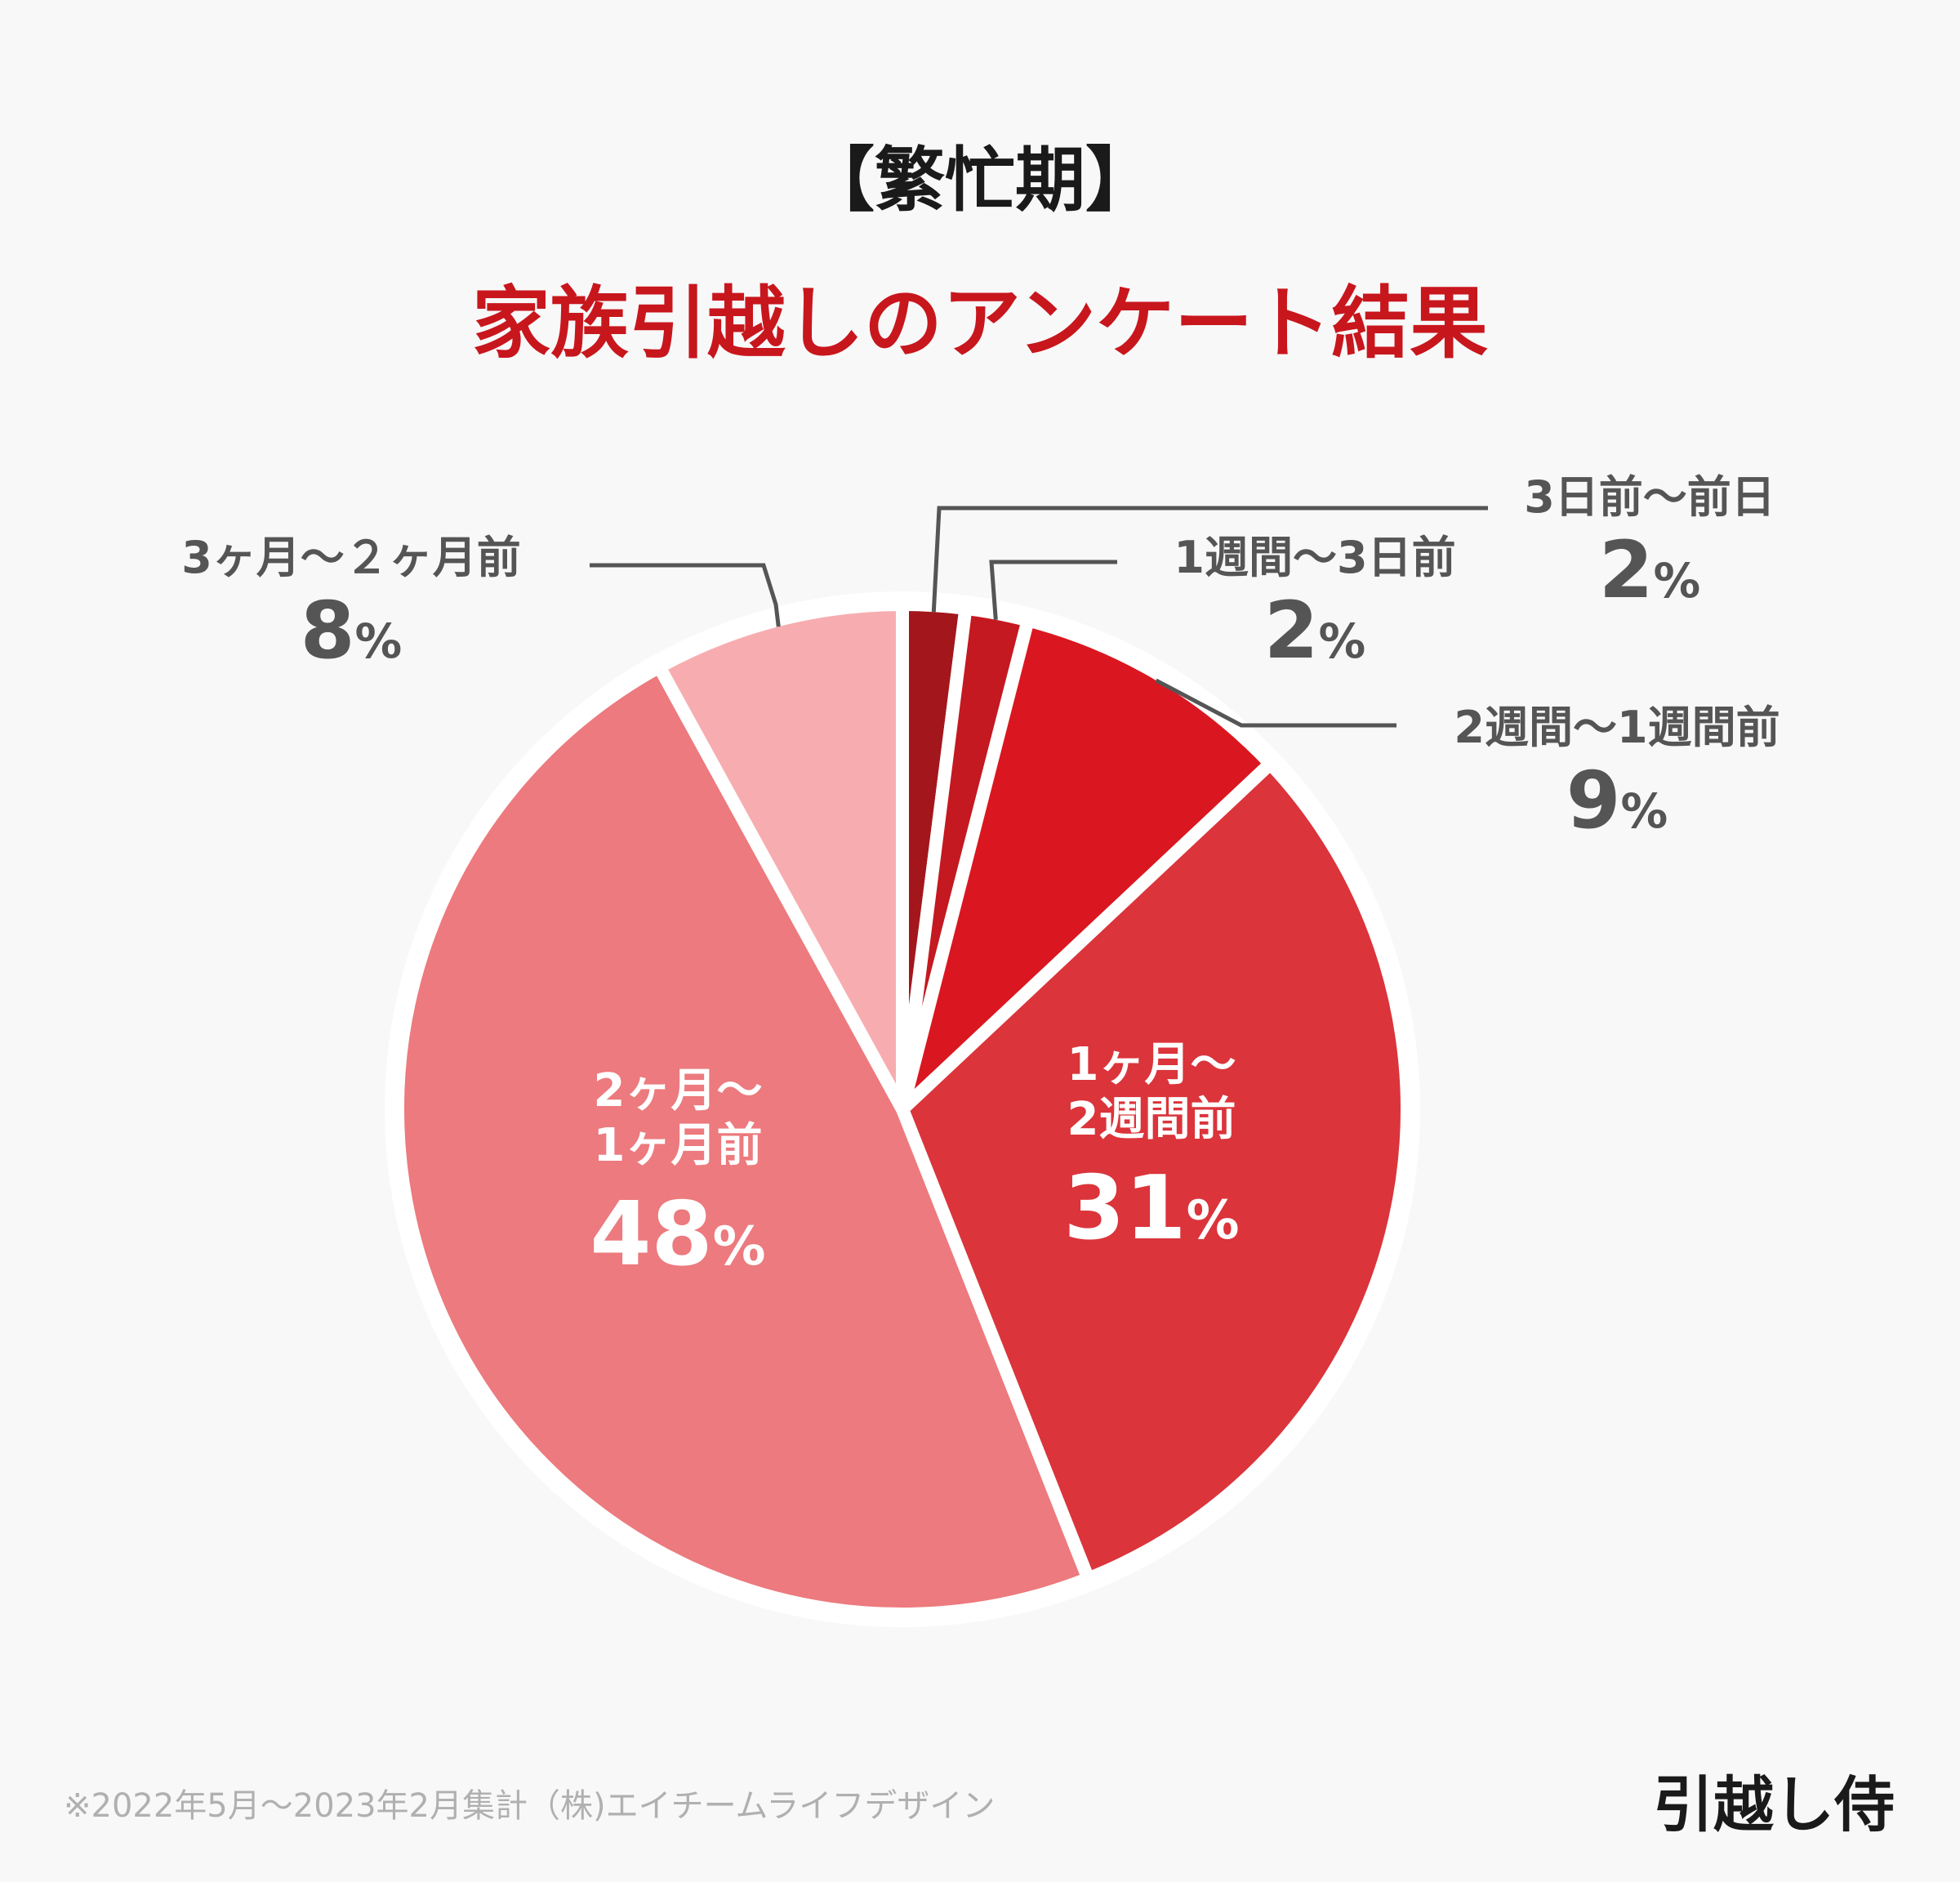 This screenshot has height=1882, width=1960. I want to click on slice-name: 3日前〜前日, so click(1649, 497).